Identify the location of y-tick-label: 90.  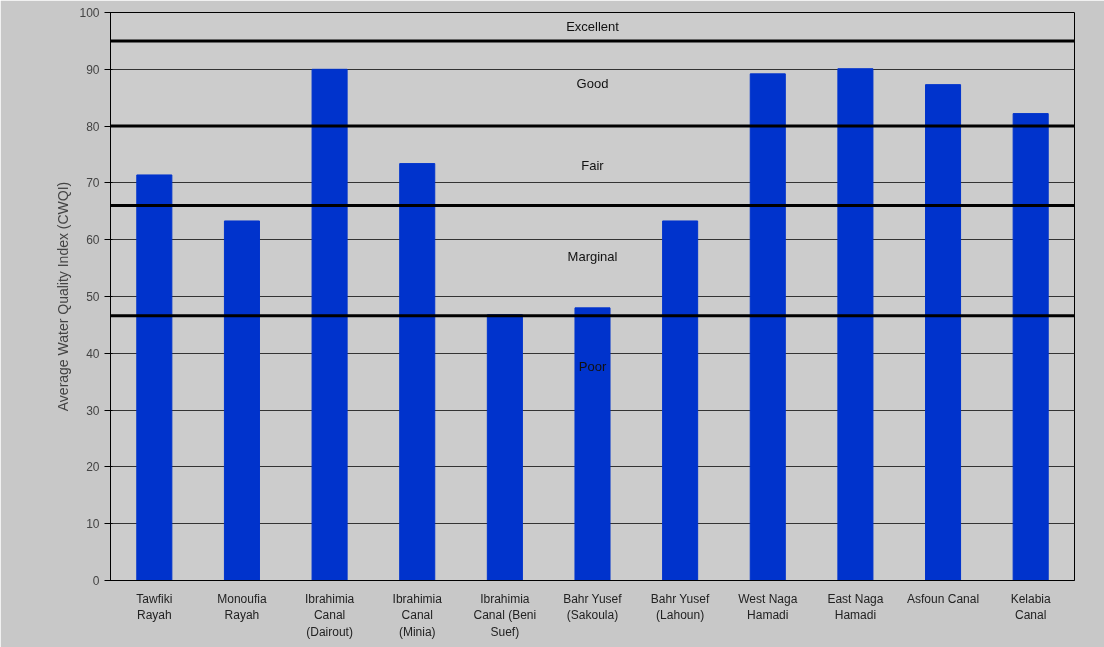
(93, 69).